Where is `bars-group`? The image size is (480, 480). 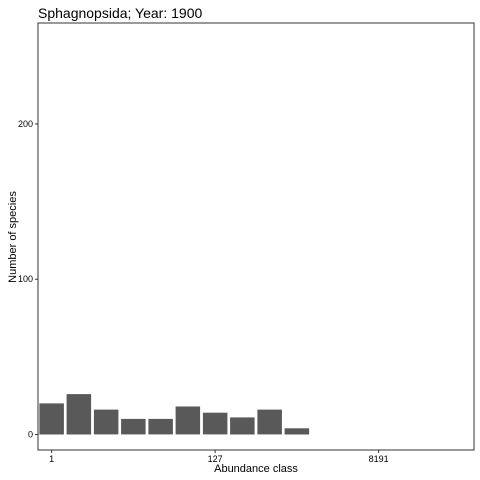
bars-group is located at coordinates (174, 414).